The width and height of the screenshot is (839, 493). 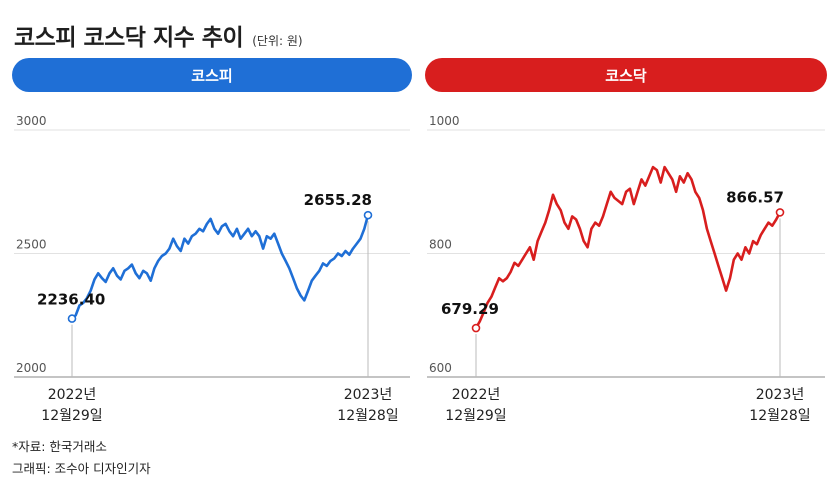 I want to click on y-tick-label: 800, so click(x=440, y=245).